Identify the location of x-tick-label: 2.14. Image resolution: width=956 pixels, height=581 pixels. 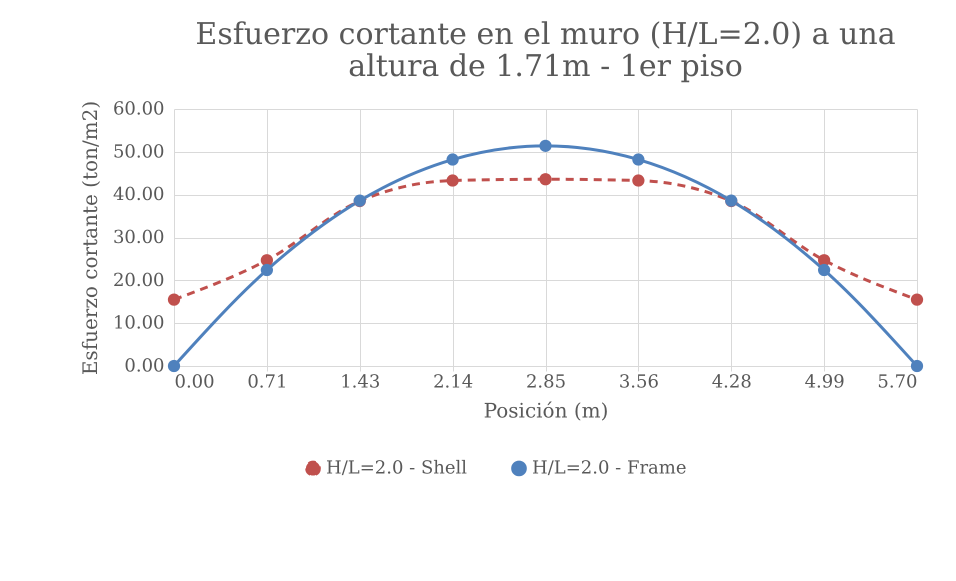
(453, 382).